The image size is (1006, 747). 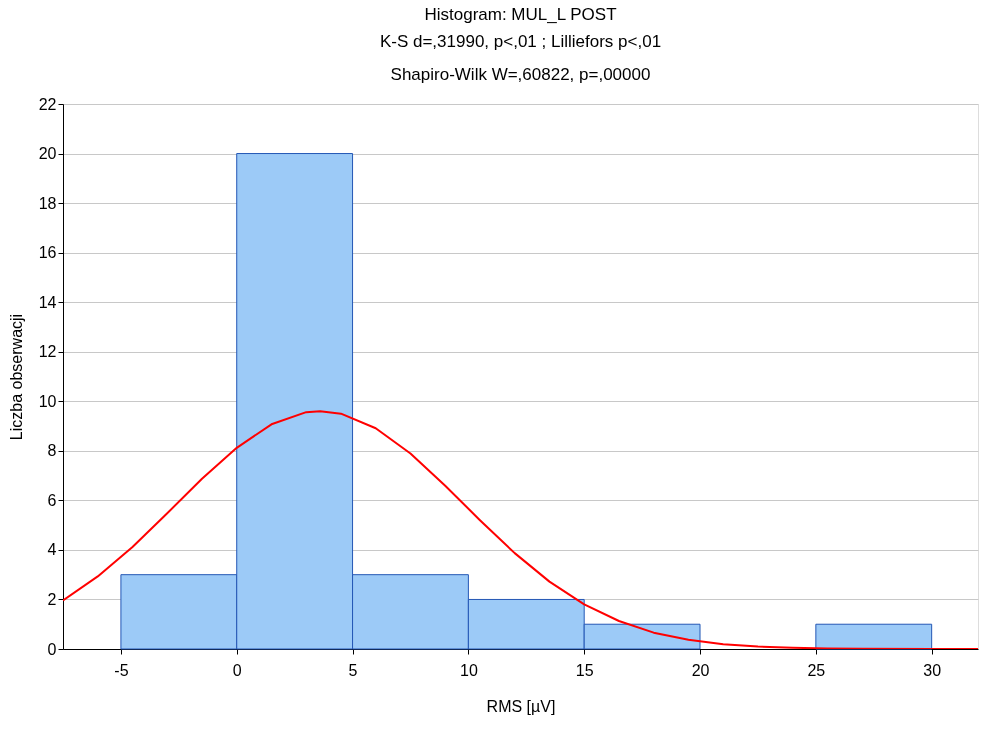 What do you see at coordinates (47, 253) in the screenshot?
I see `y-tick-label: 16` at bounding box center [47, 253].